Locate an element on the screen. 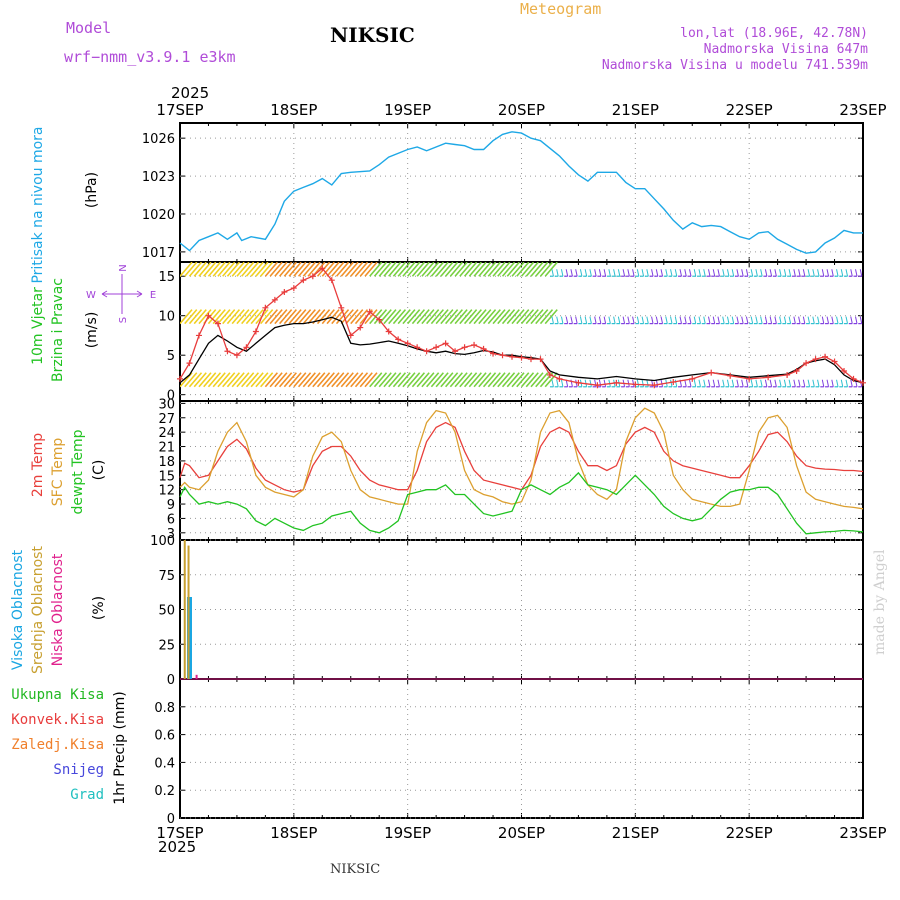 This screenshot has height=900, width=900. y-tick-label: 0.8 is located at coordinates (164, 708).